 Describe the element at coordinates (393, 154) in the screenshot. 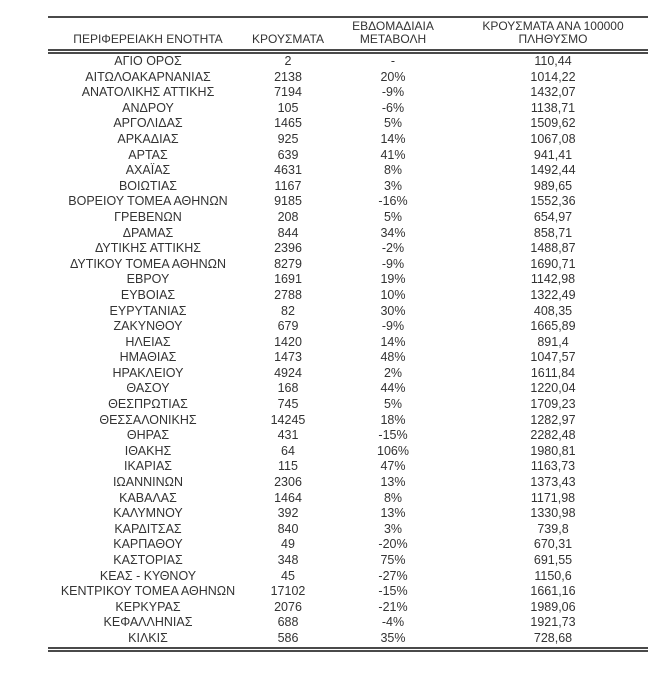

I see `weekly-change-cell: 41%` at that location.